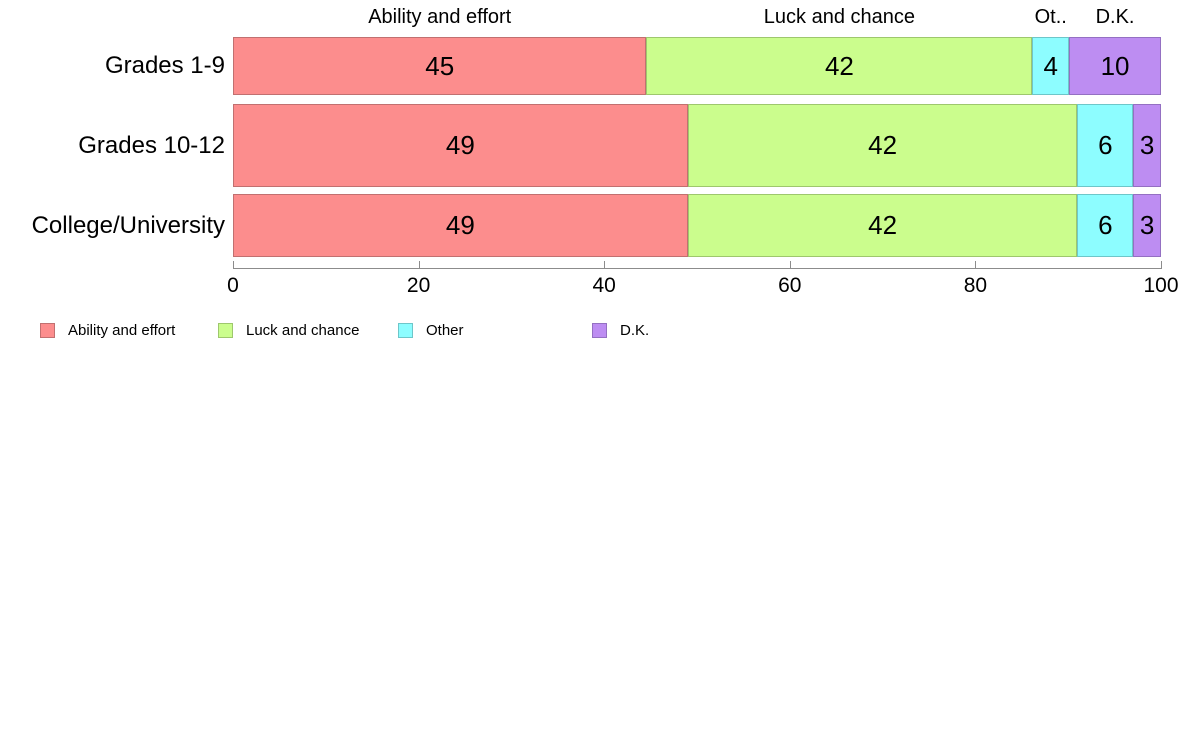 This screenshot has width=1188, height=736. What do you see at coordinates (839, 17) in the screenshot?
I see `column-header: Luck and chance` at bounding box center [839, 17].